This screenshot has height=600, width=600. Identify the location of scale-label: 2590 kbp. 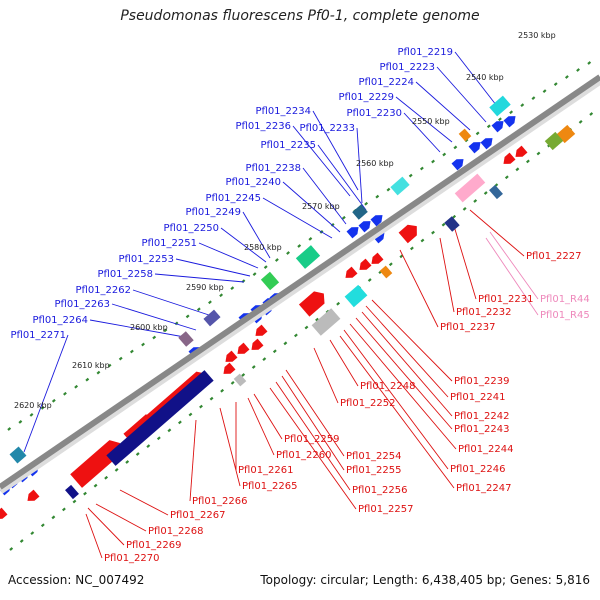
(205, 287).